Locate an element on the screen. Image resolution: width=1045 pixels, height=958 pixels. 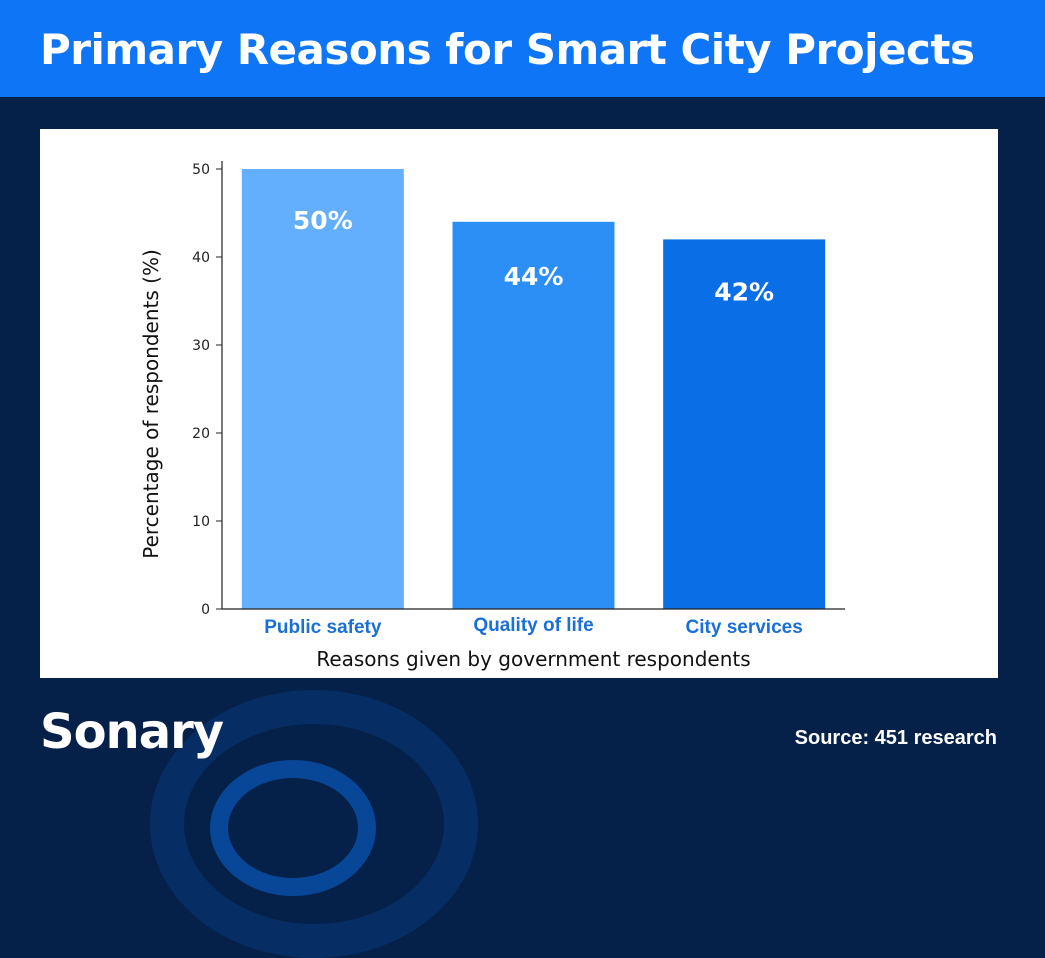
bar-value-label: 50% is located at coordinates (323, 220).